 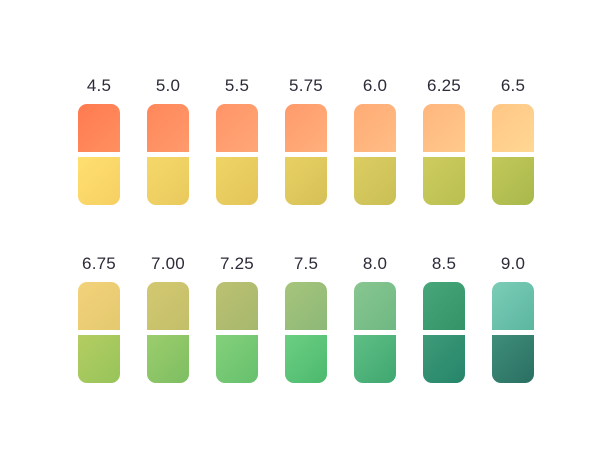 I want to click on ph-strip: 4.5, so click(x=99, y=139).